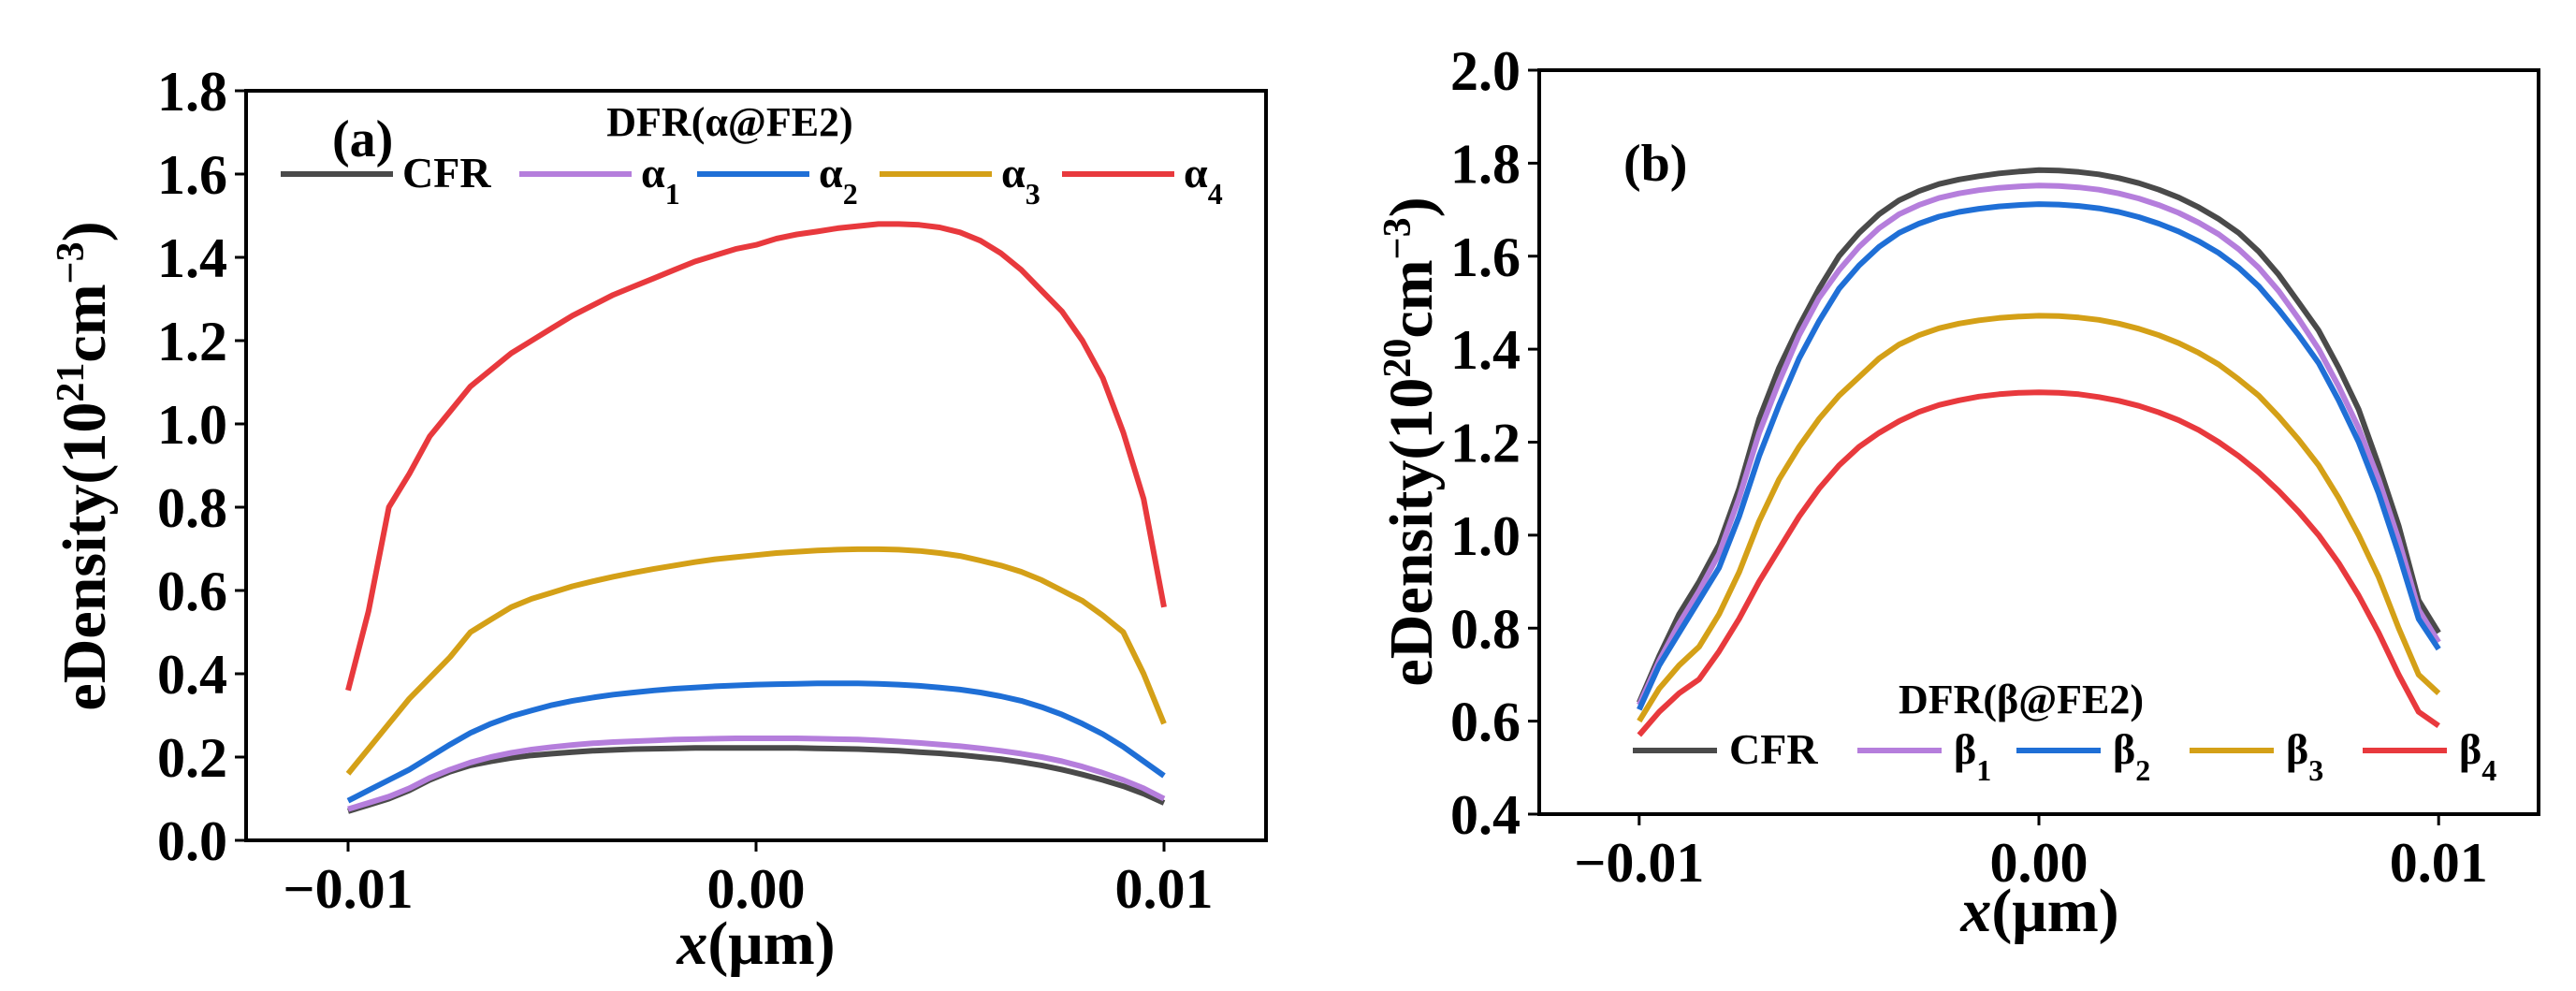 The width and height of the screenshot is (2576, 991). I want to click on legend-label-α4: α4, so click(1203, 180).